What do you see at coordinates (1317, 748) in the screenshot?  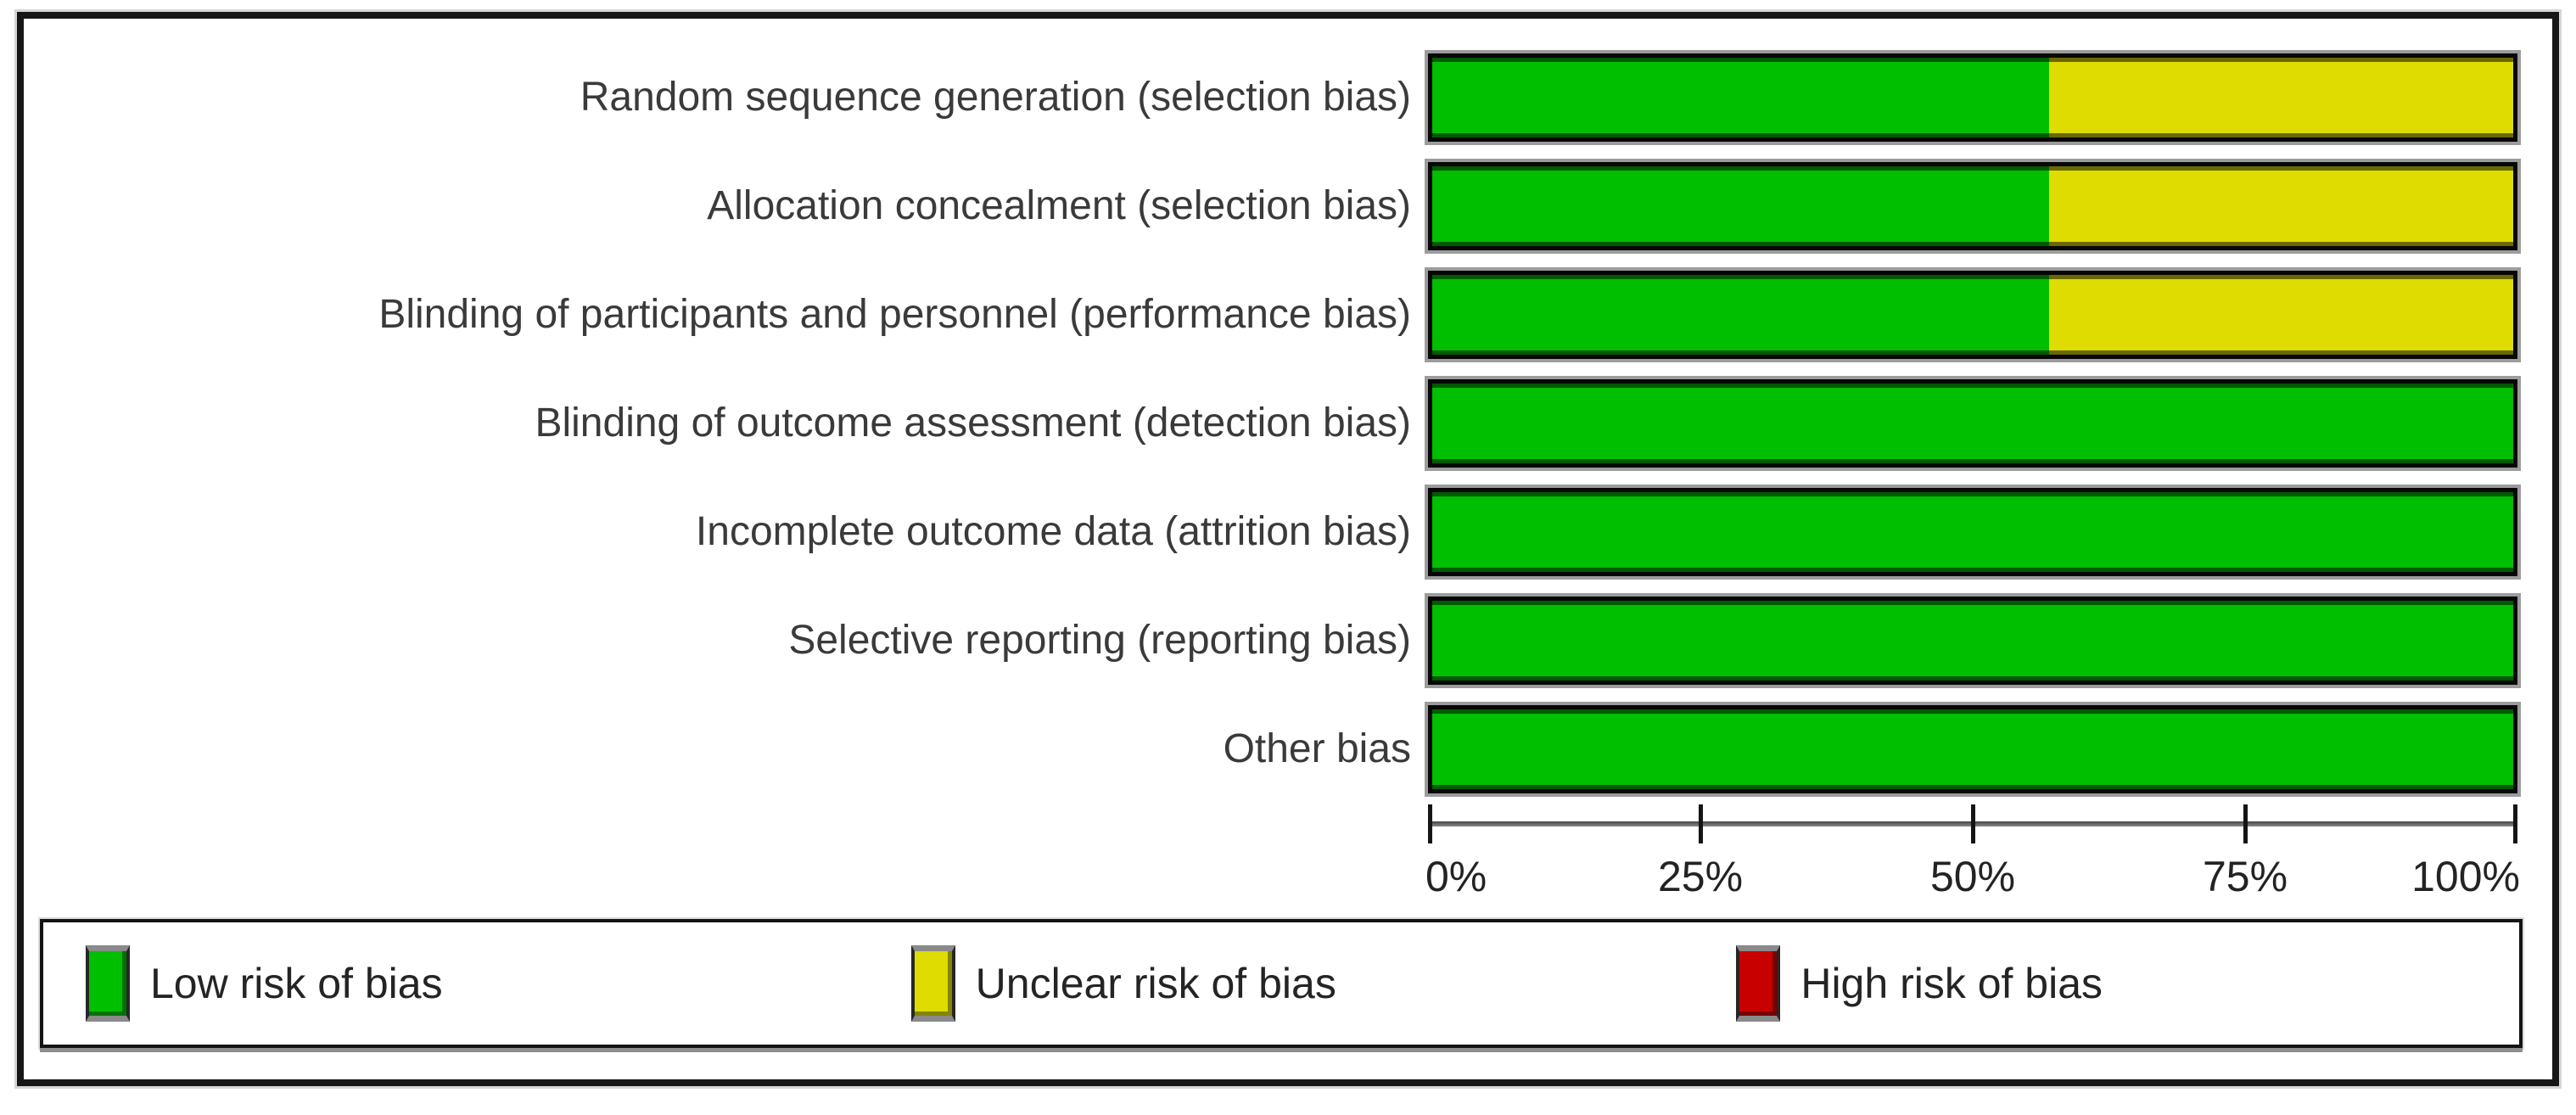 I see `category-label: Other bias` at bounding box center [1317, 748].